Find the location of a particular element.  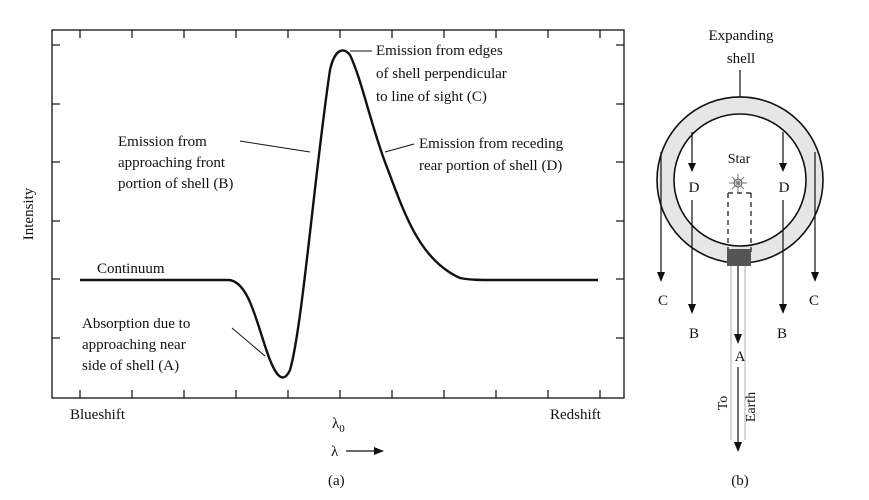

ray-c-right is located at coordinates (815, 217).